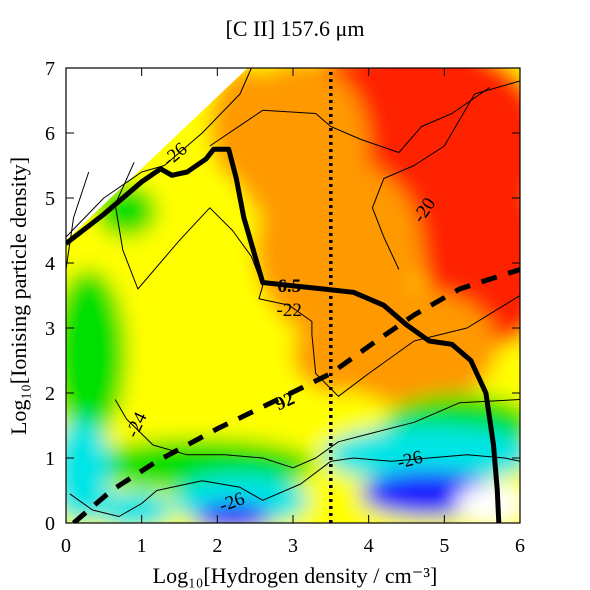  What do you see at coordinates (444, 546) in the screenshot?
I see `x-tick-label: 5` at bounding box center [444, 546].